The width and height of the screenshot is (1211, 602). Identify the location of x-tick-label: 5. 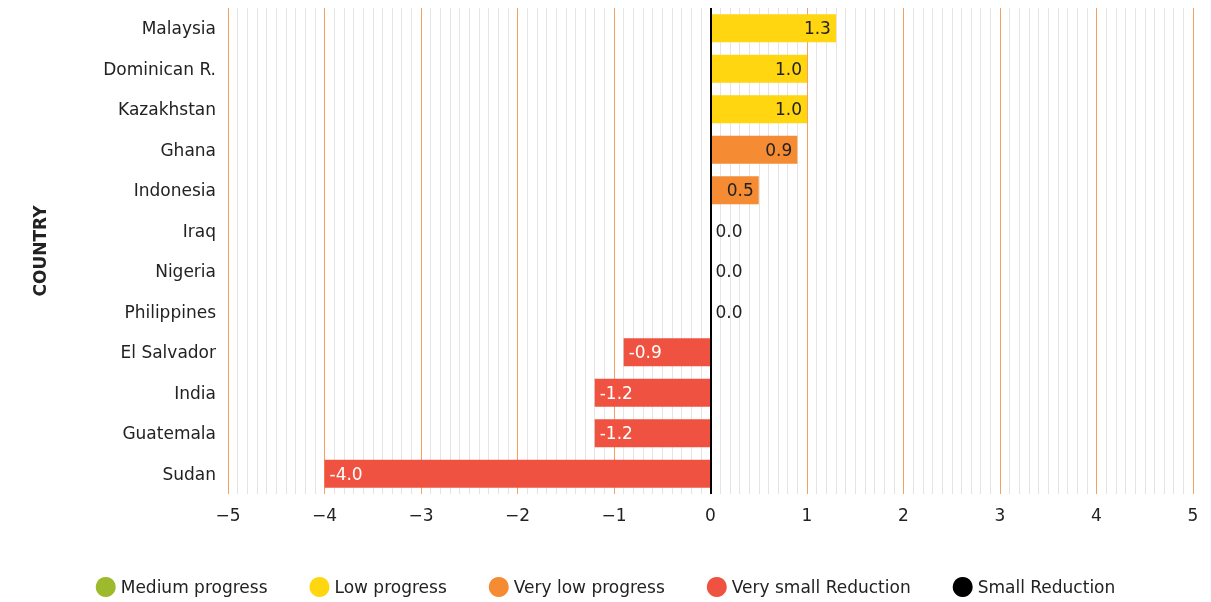
(1193, 514).